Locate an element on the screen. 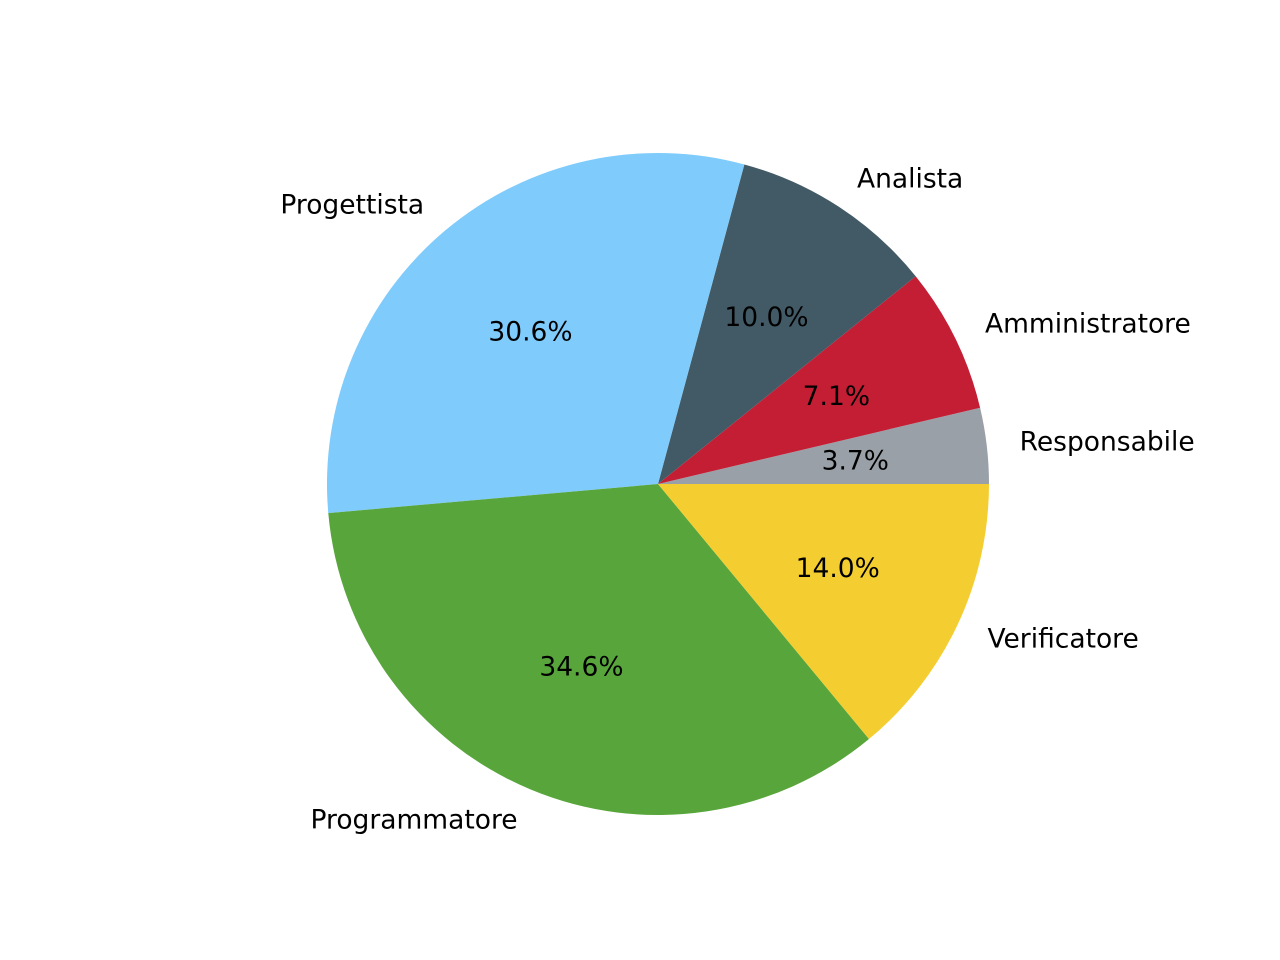  pie-slice-programmatore is located at coordinates (598, 649).